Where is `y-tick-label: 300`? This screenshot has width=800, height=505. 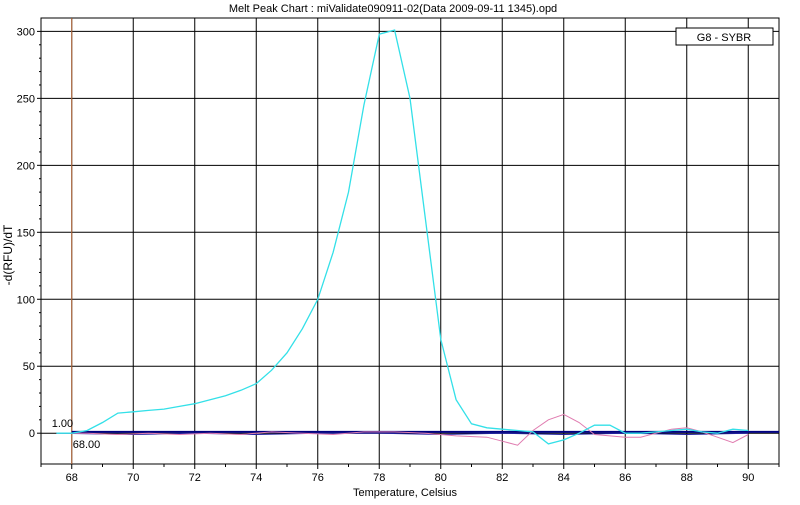
y-tick-label: 300 is located at coordinates (26, 32).